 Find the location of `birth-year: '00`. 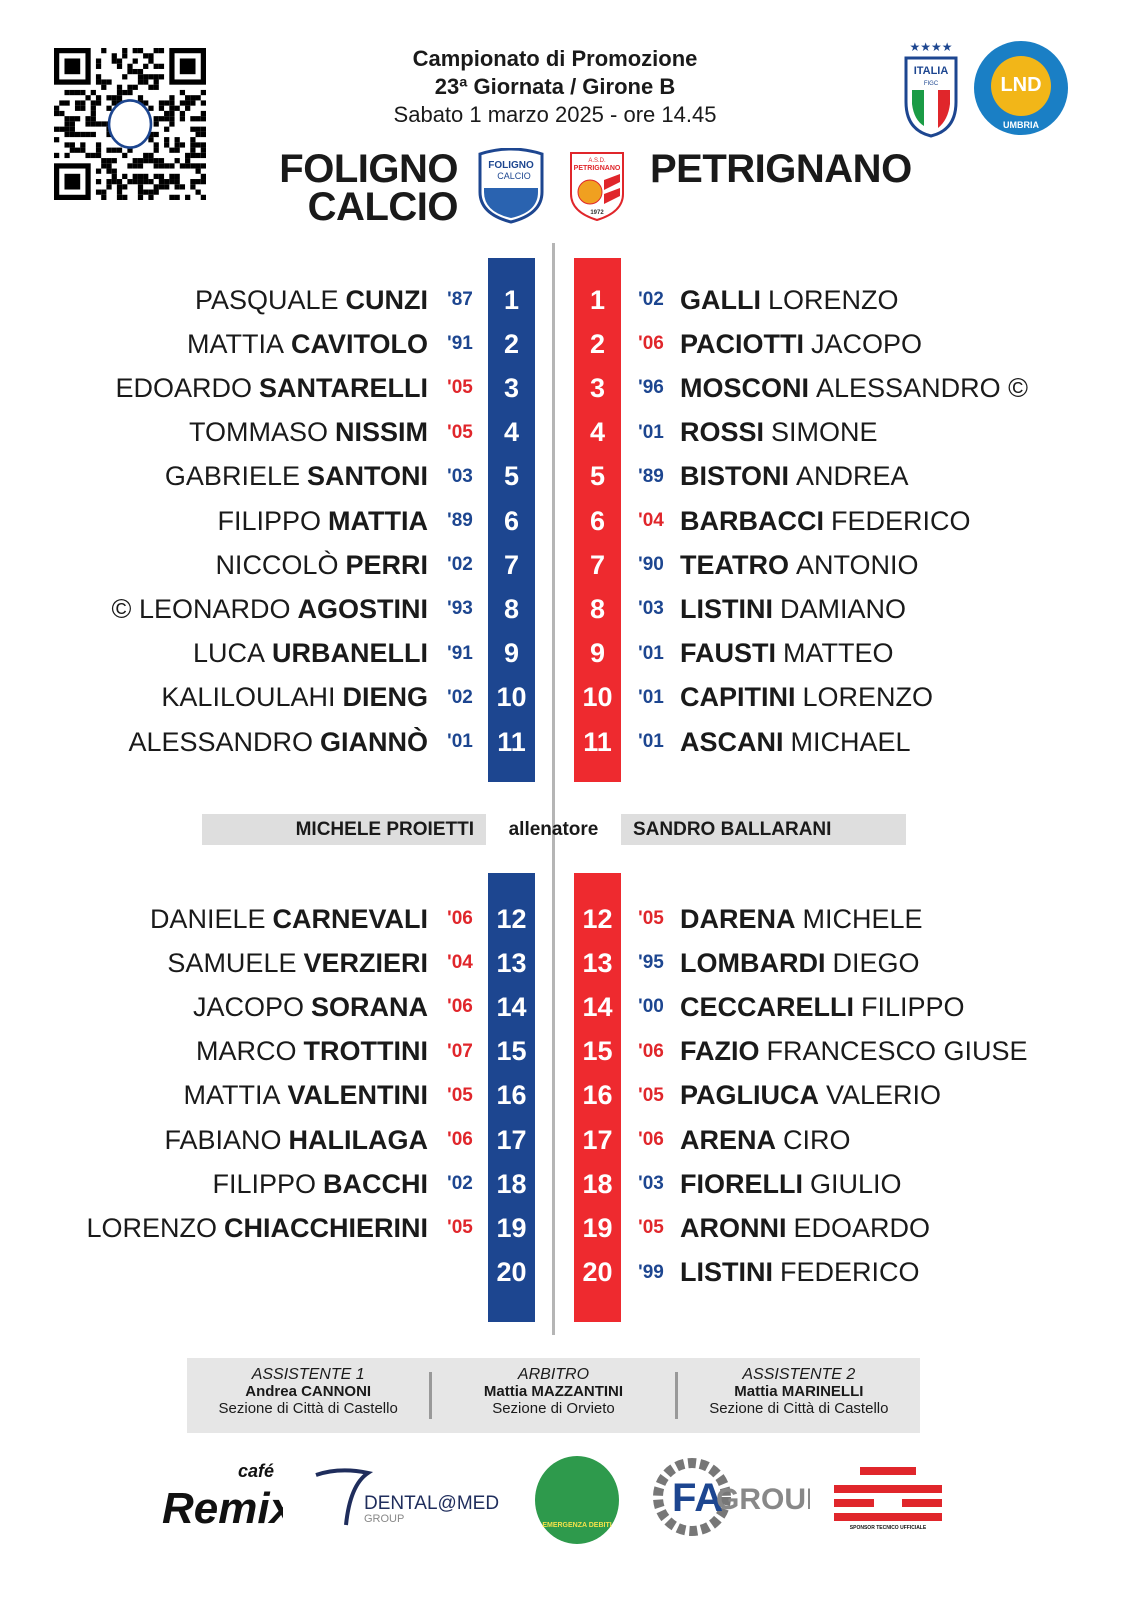

birth-year: '00 is located at coordinates (651, 1007).